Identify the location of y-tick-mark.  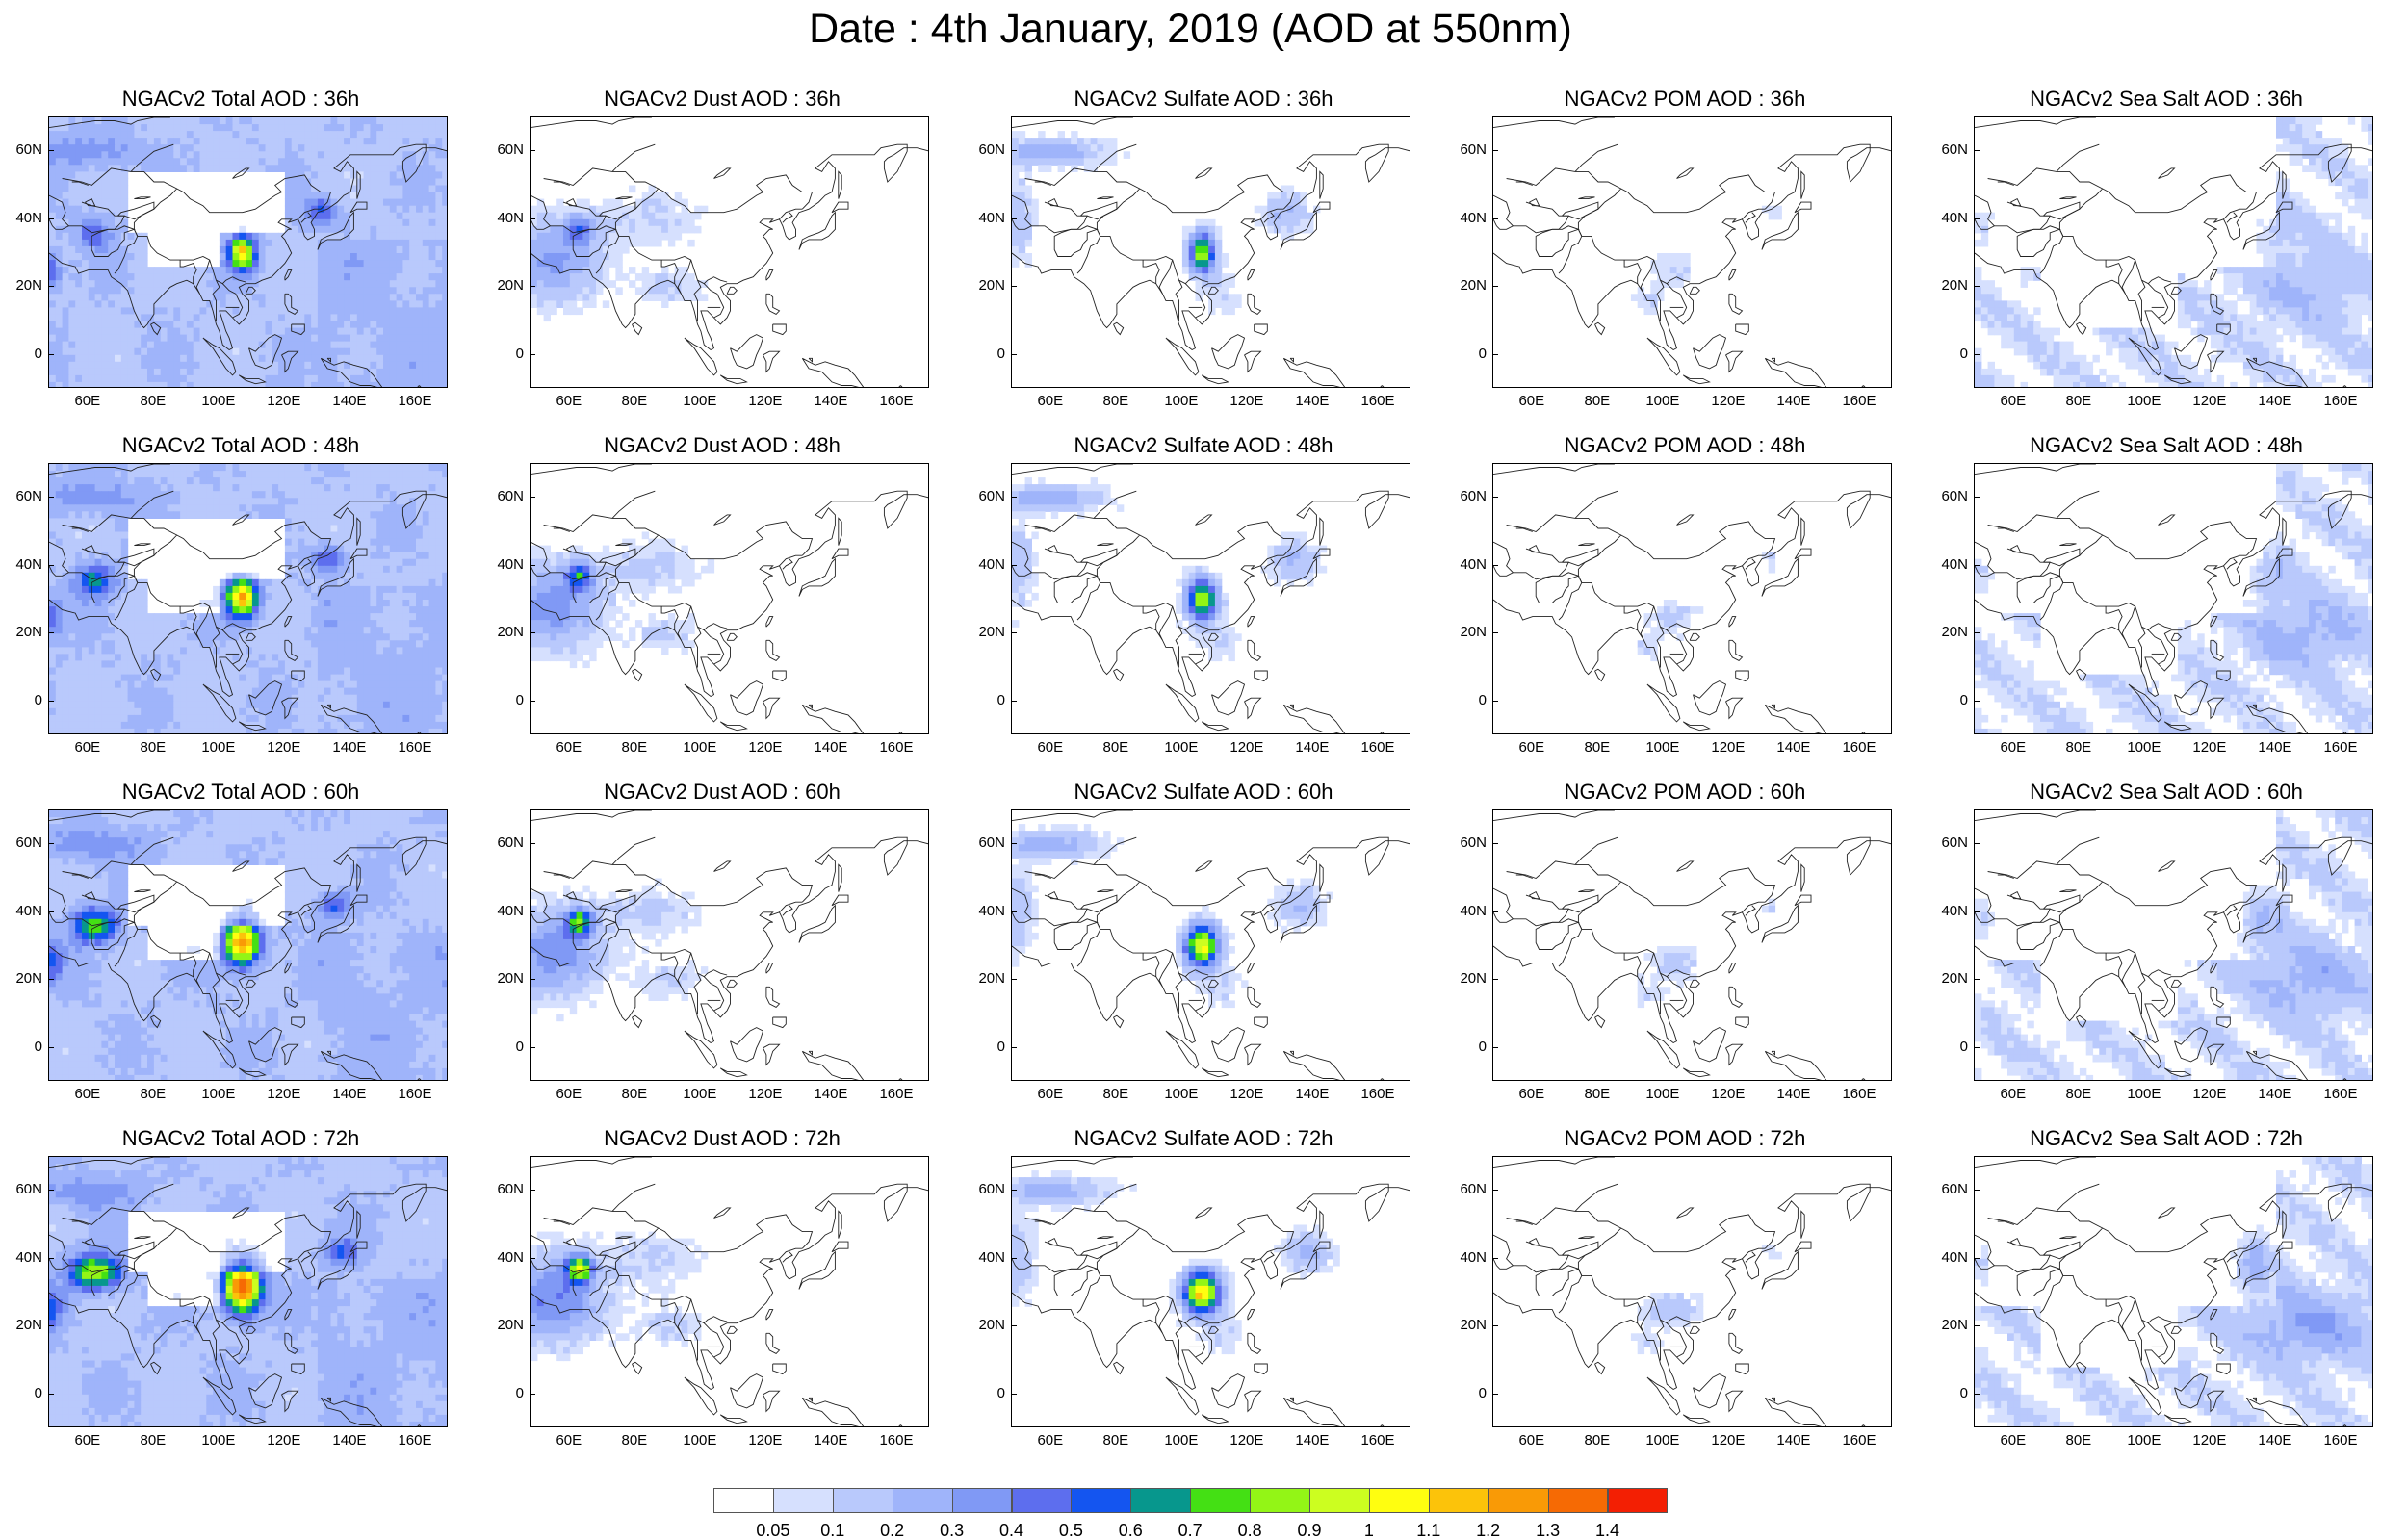
(51, 150).